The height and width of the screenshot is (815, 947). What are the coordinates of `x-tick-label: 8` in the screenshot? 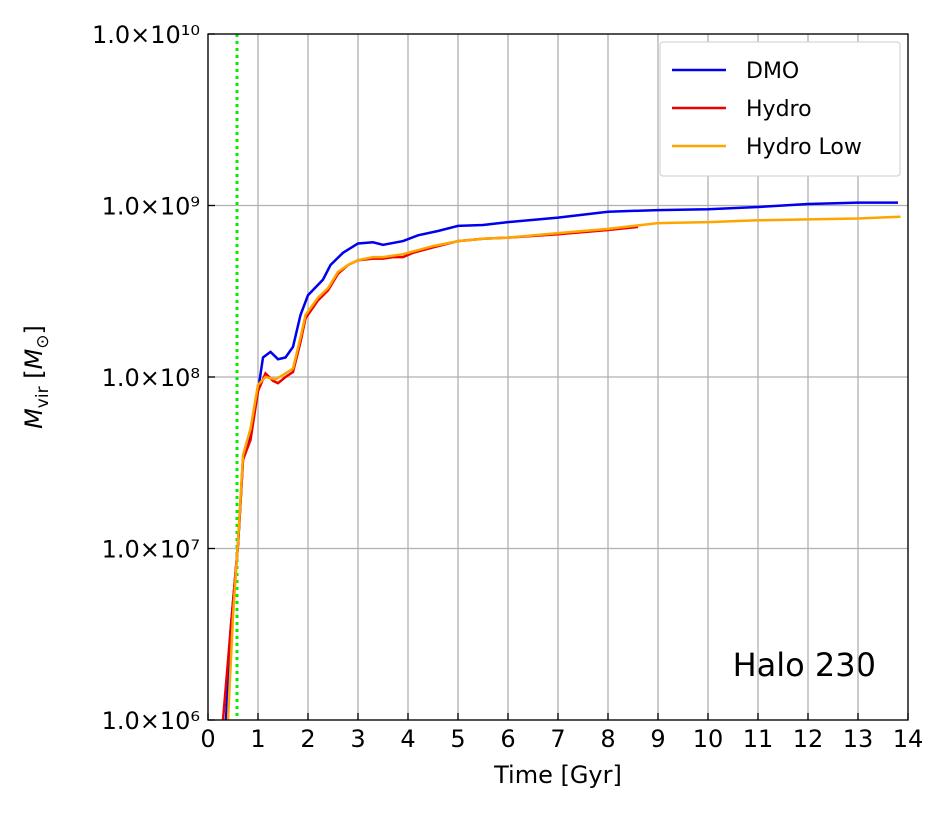 It's located at (607, 739).